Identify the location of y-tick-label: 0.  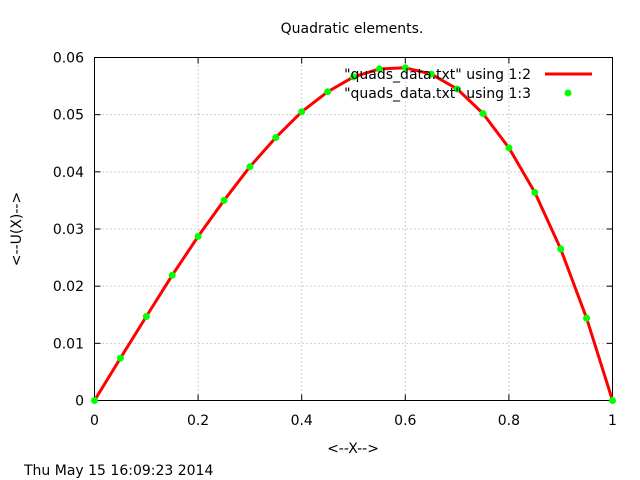
(79, 402).